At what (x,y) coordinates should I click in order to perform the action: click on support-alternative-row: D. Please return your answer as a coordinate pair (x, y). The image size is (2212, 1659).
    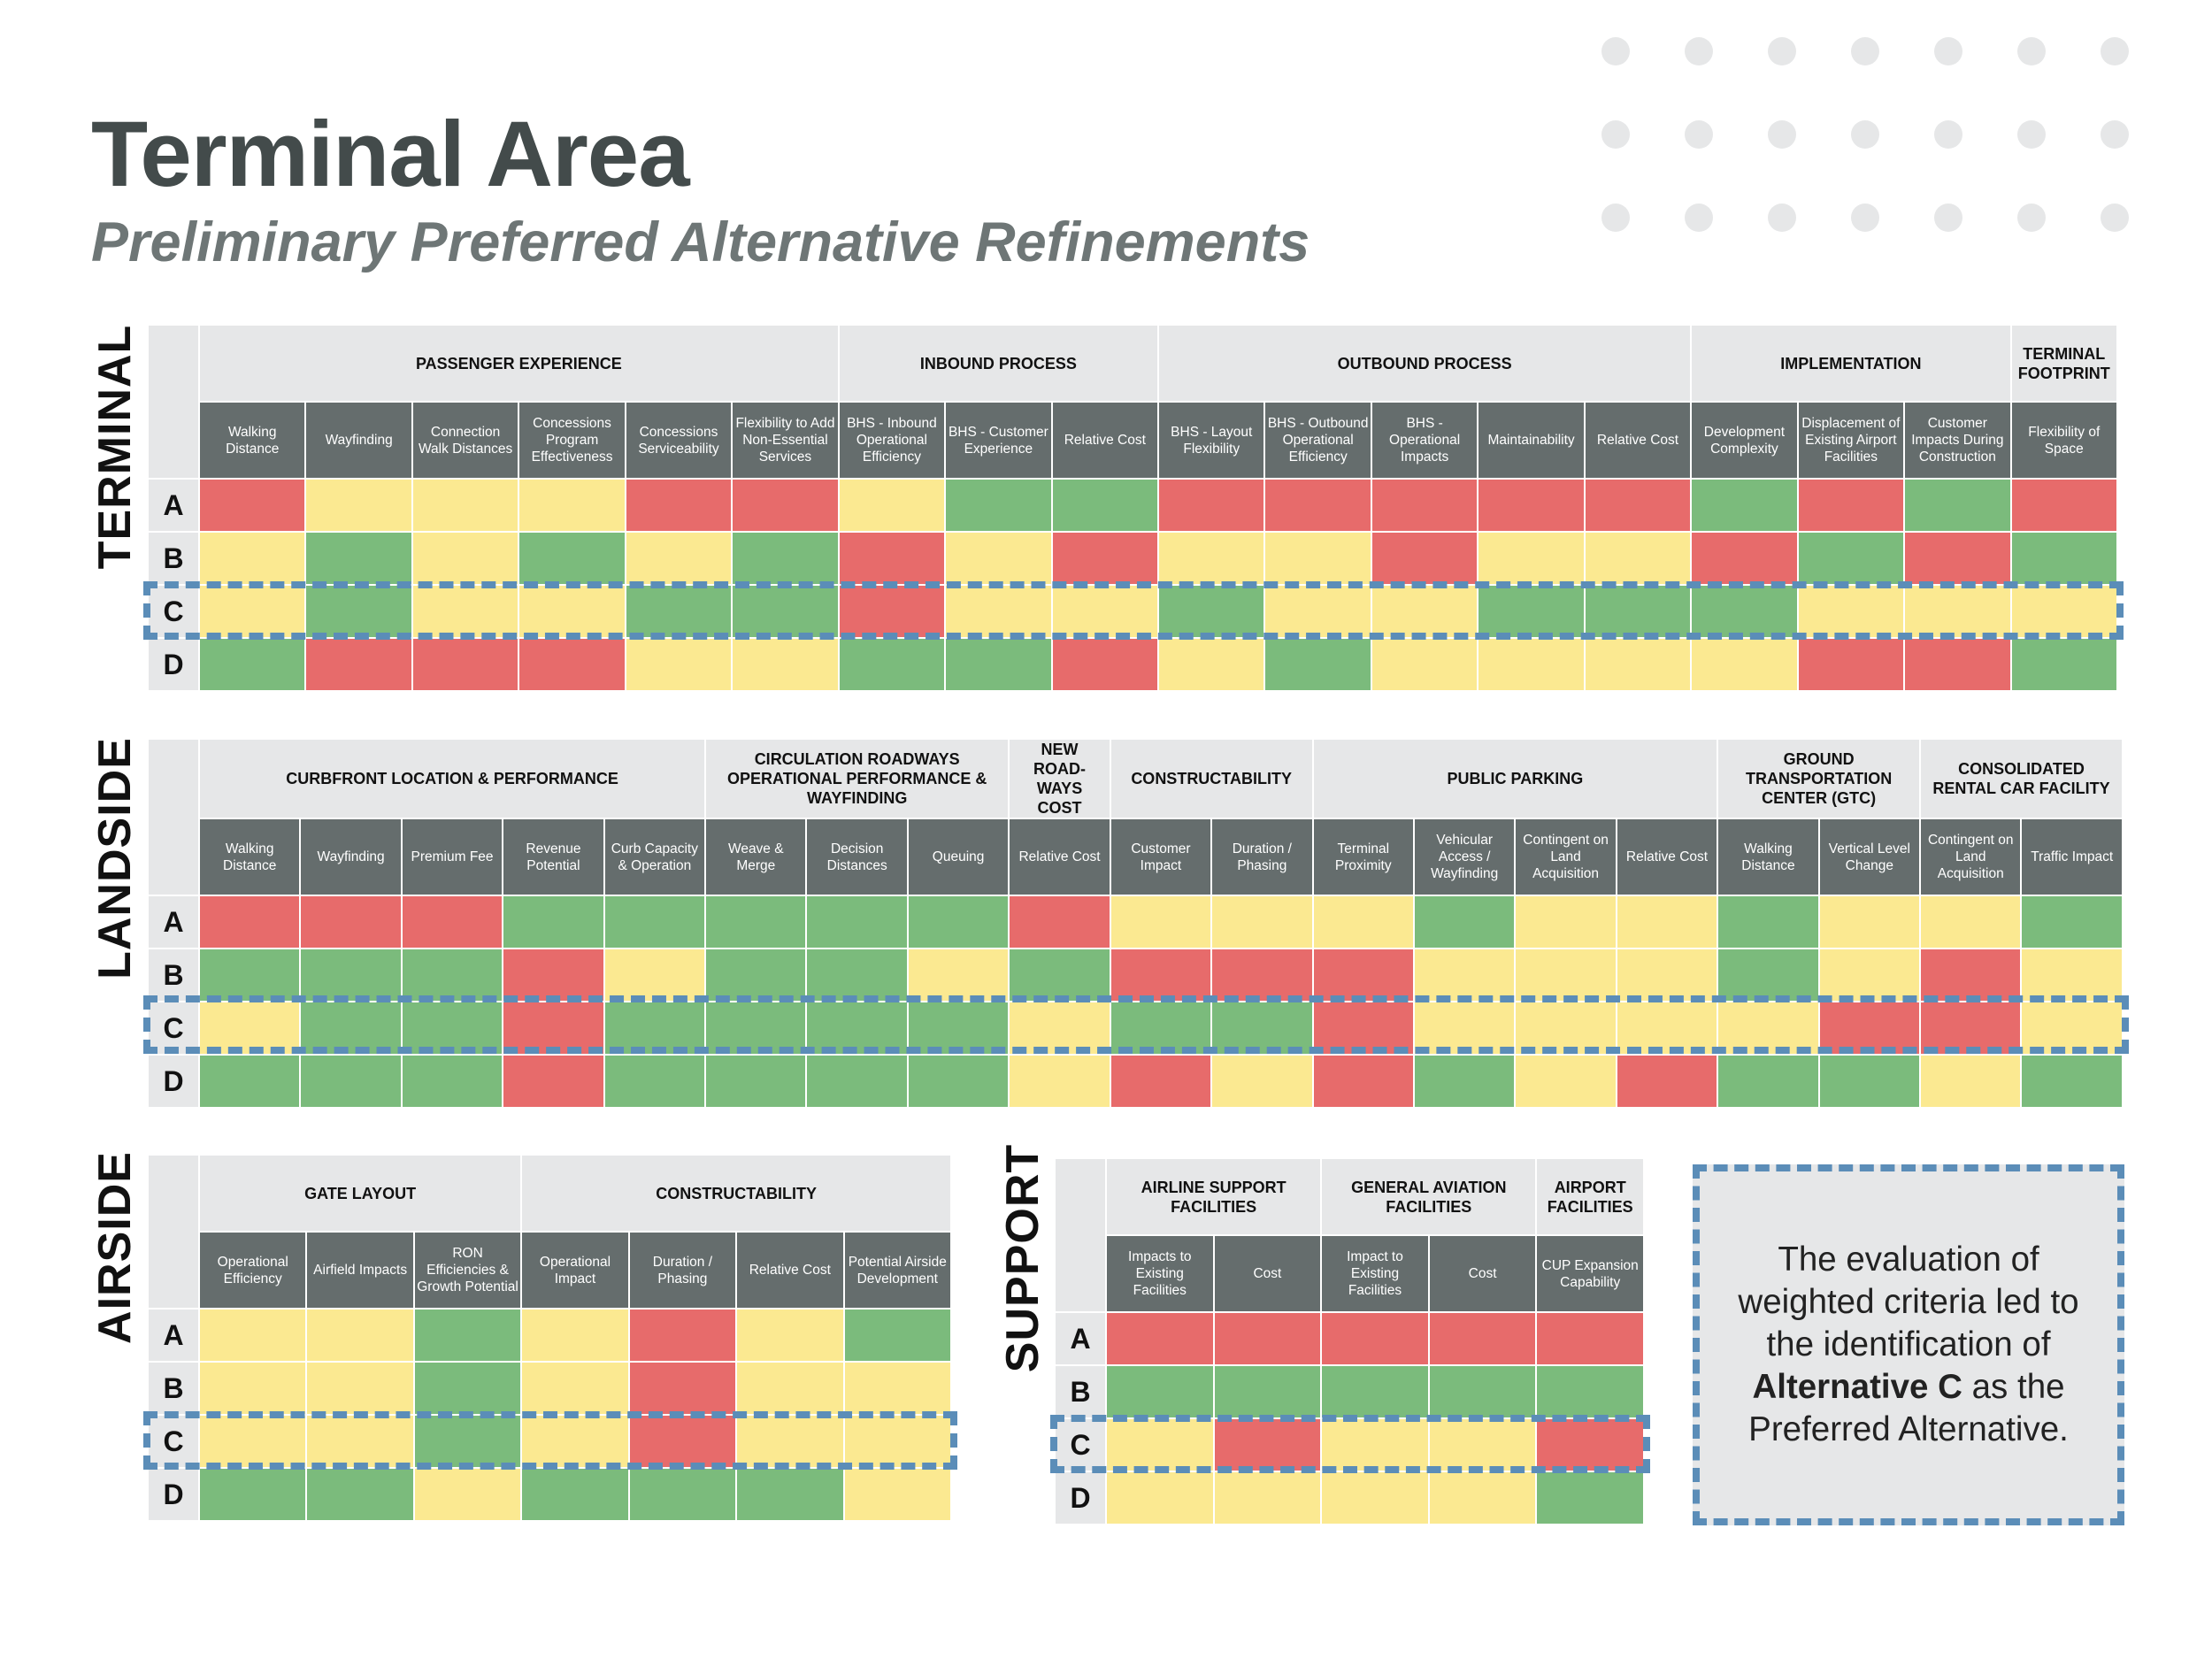
    Looking at the image, I should click on (1351, 1498).